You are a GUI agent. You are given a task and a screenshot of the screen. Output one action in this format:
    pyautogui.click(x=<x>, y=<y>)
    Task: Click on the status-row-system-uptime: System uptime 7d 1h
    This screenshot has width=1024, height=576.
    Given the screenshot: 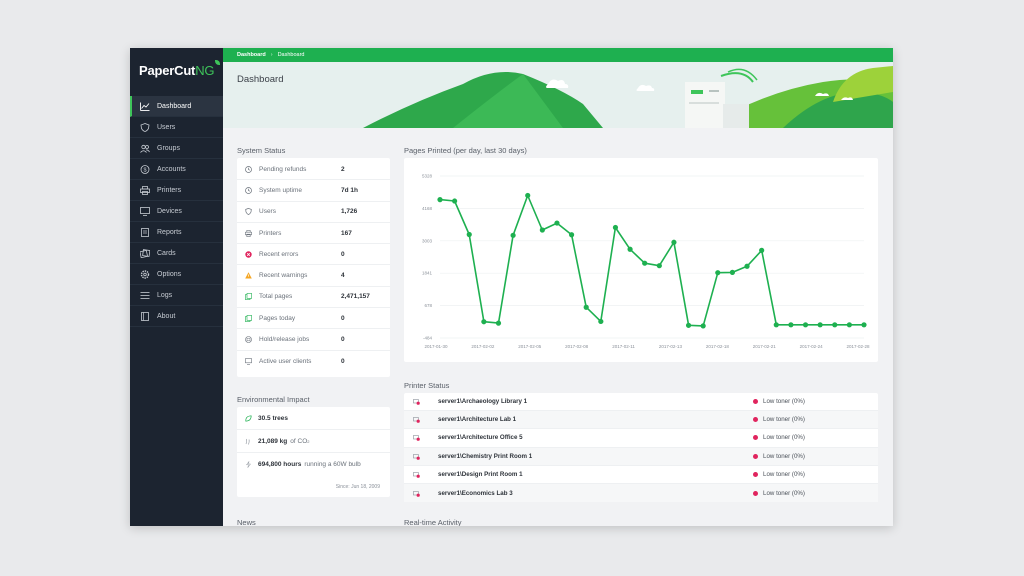 What is the action you would take?
    pyautogui.click(x=313, y=191)
    